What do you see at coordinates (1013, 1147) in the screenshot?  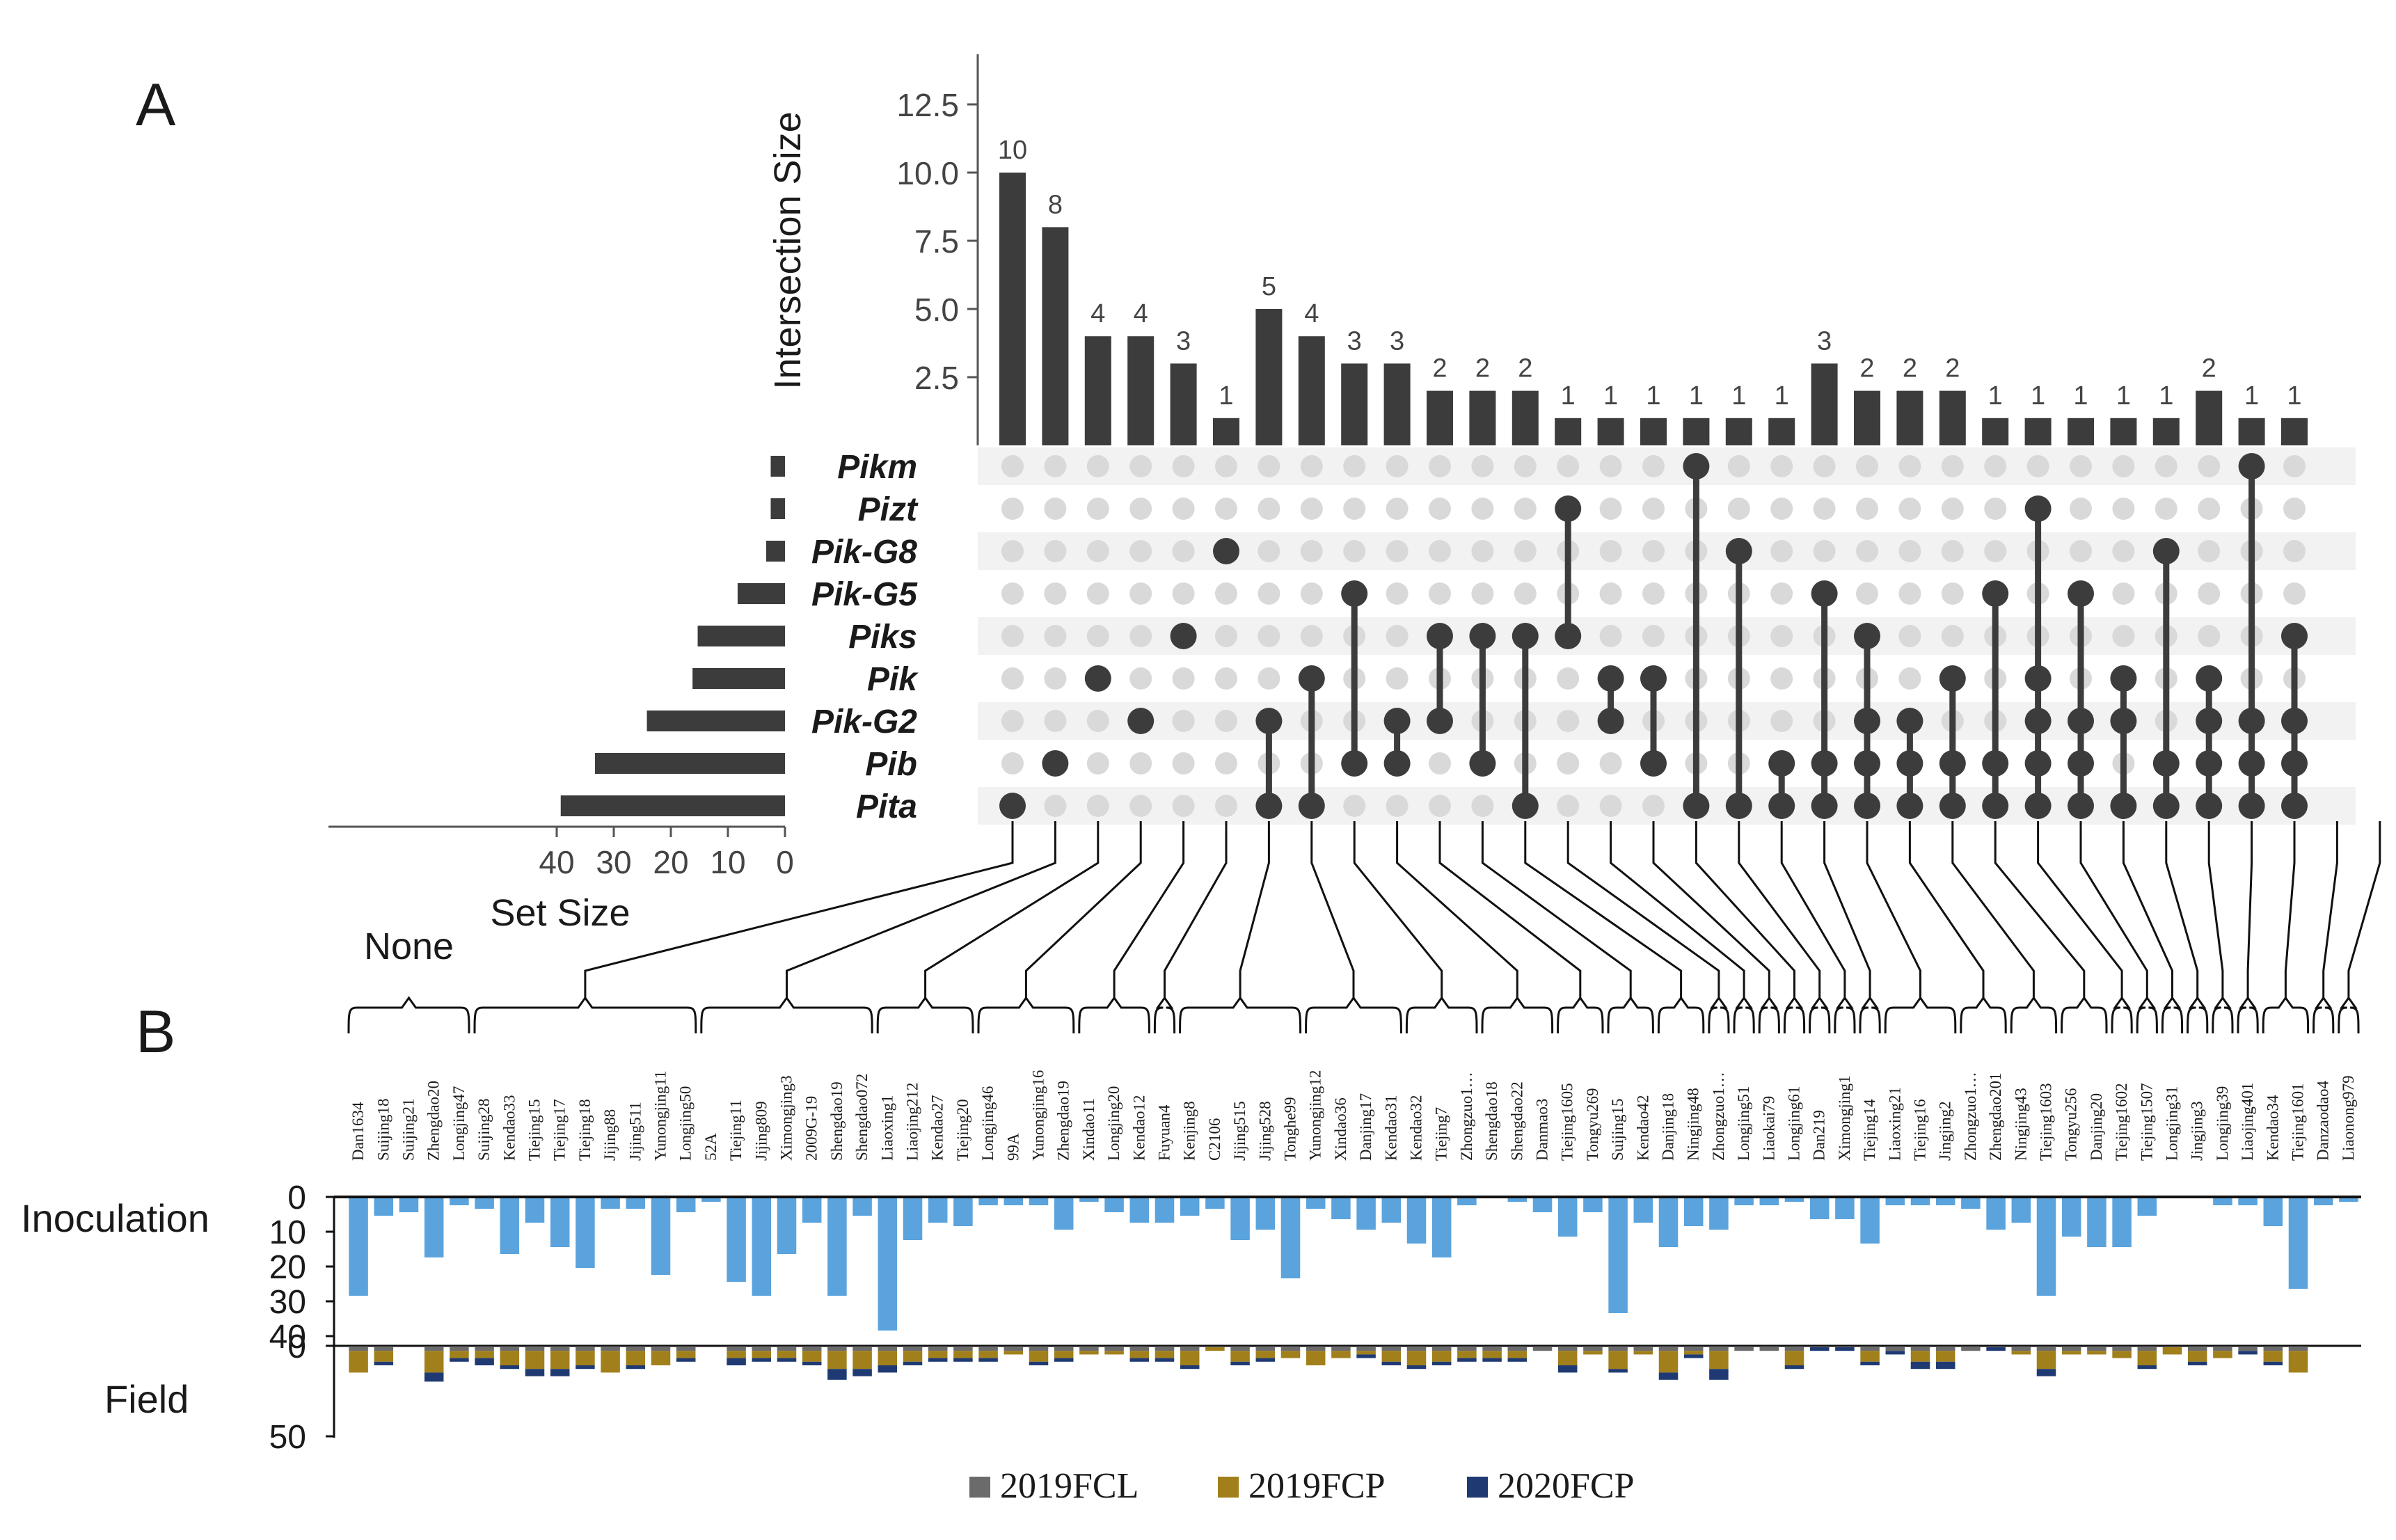 I see `variety-label: 99A` at bounding box center [1013, 1147].